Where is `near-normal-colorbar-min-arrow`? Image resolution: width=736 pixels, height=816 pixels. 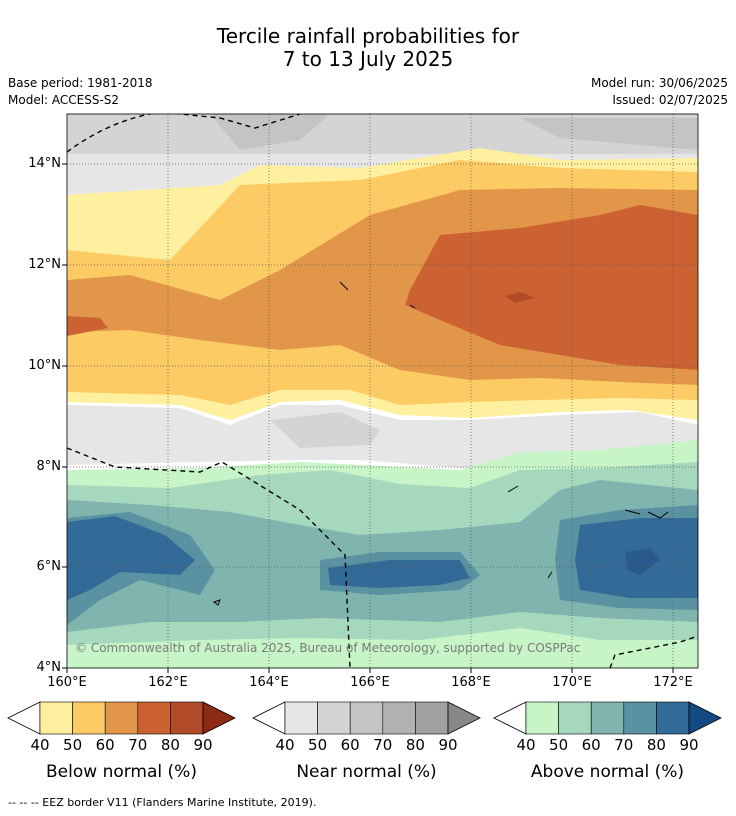 near-normal-colorbar-min-arrow is located at coordinates (269, 718).